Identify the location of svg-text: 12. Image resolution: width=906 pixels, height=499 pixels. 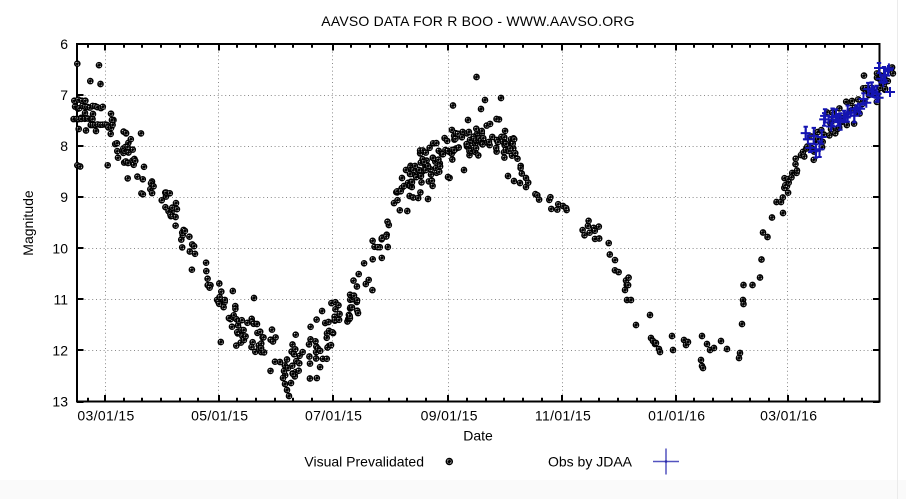
(60, 350).